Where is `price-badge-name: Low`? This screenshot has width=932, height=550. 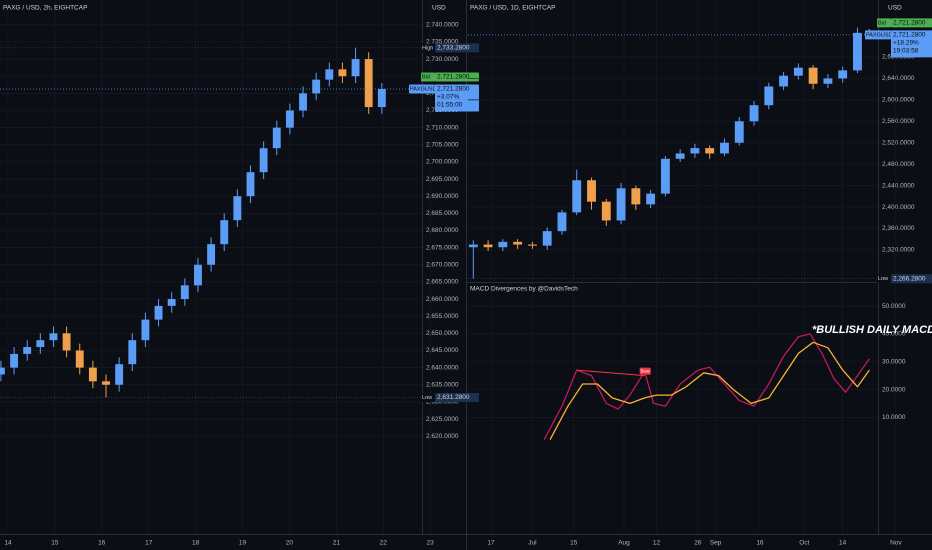
price-badge-name: Low is located at coordinates (883, 279).